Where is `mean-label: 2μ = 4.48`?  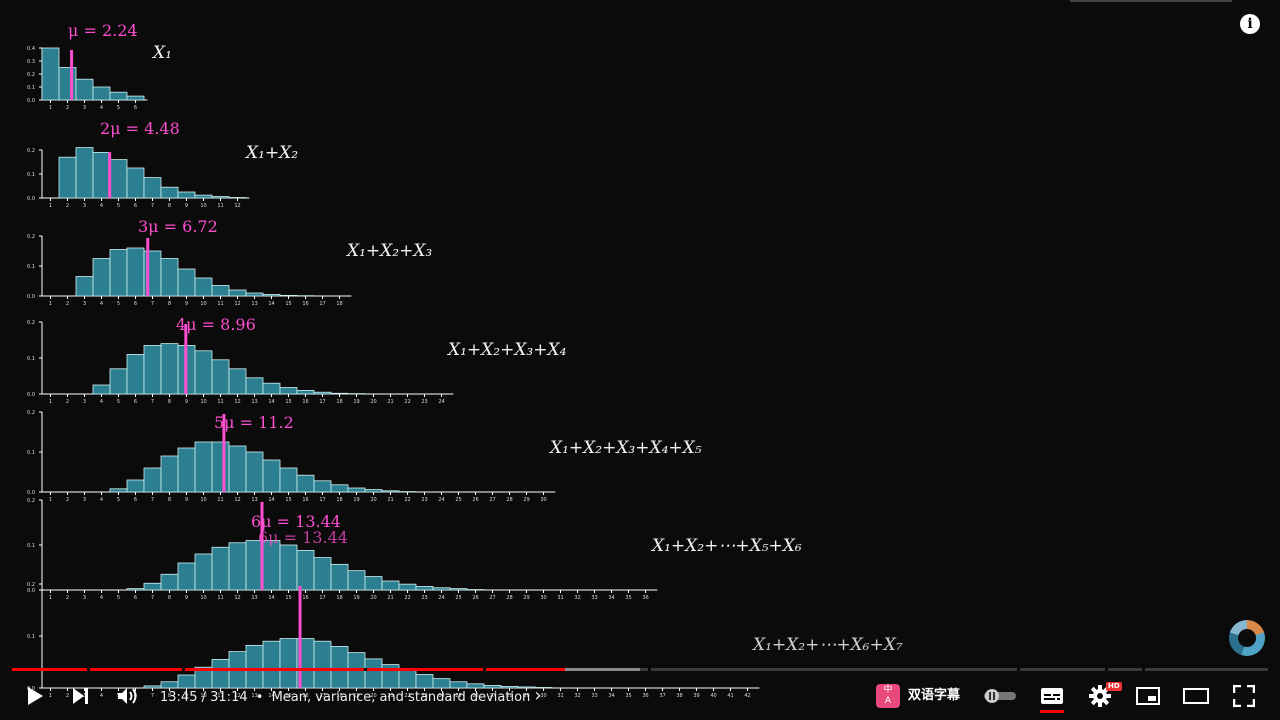
mean-label: 2μ = 4.48 is located at coordinates (140, 128).